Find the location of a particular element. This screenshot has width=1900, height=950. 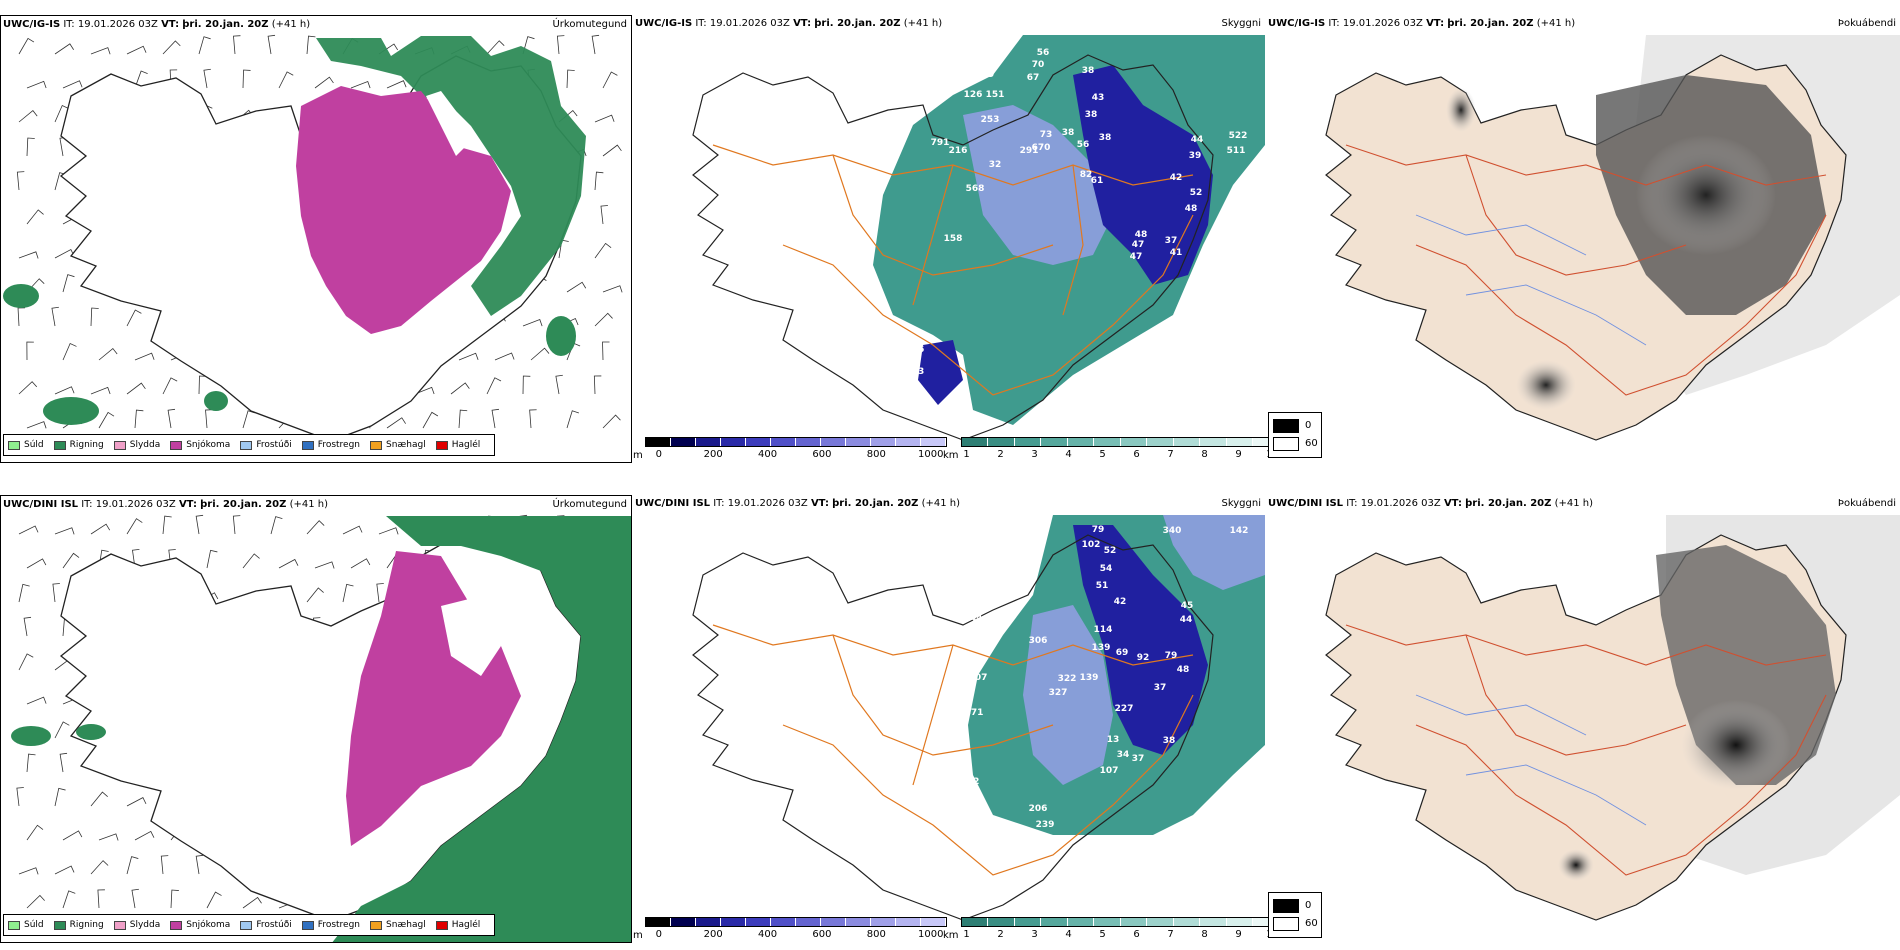

visibility-value: 340 is located at coordinates (1172, 531).